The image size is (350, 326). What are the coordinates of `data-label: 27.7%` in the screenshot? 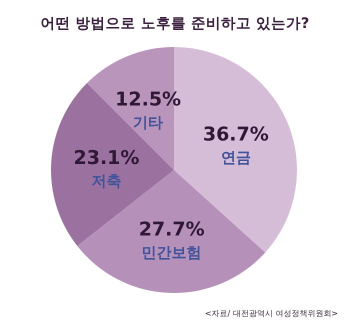 It's located at (171, 229).